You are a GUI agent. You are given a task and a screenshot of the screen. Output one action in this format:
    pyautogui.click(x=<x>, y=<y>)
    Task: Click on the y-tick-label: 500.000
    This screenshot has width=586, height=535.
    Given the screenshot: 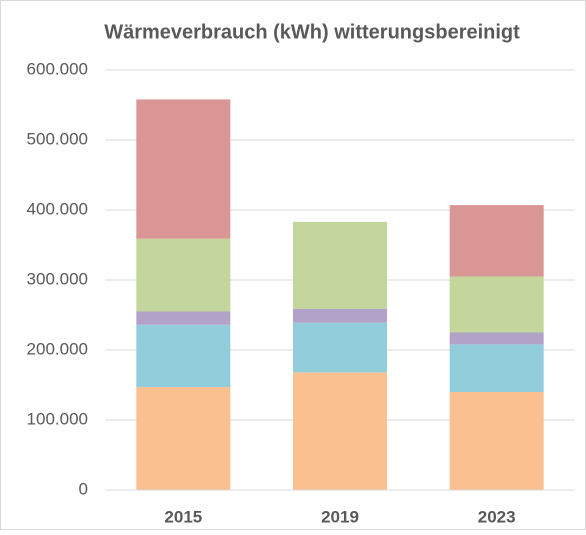 What is the action you would take?
    pyautogui.click(x=57, y=138)
    